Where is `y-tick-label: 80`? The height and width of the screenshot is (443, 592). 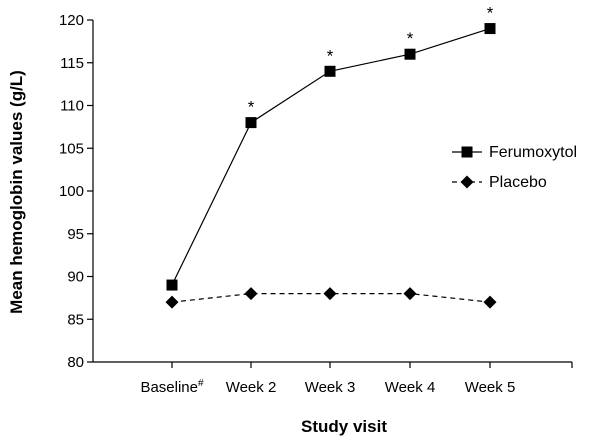 y-tick-label: 80 is located at coordinates (75, 362).